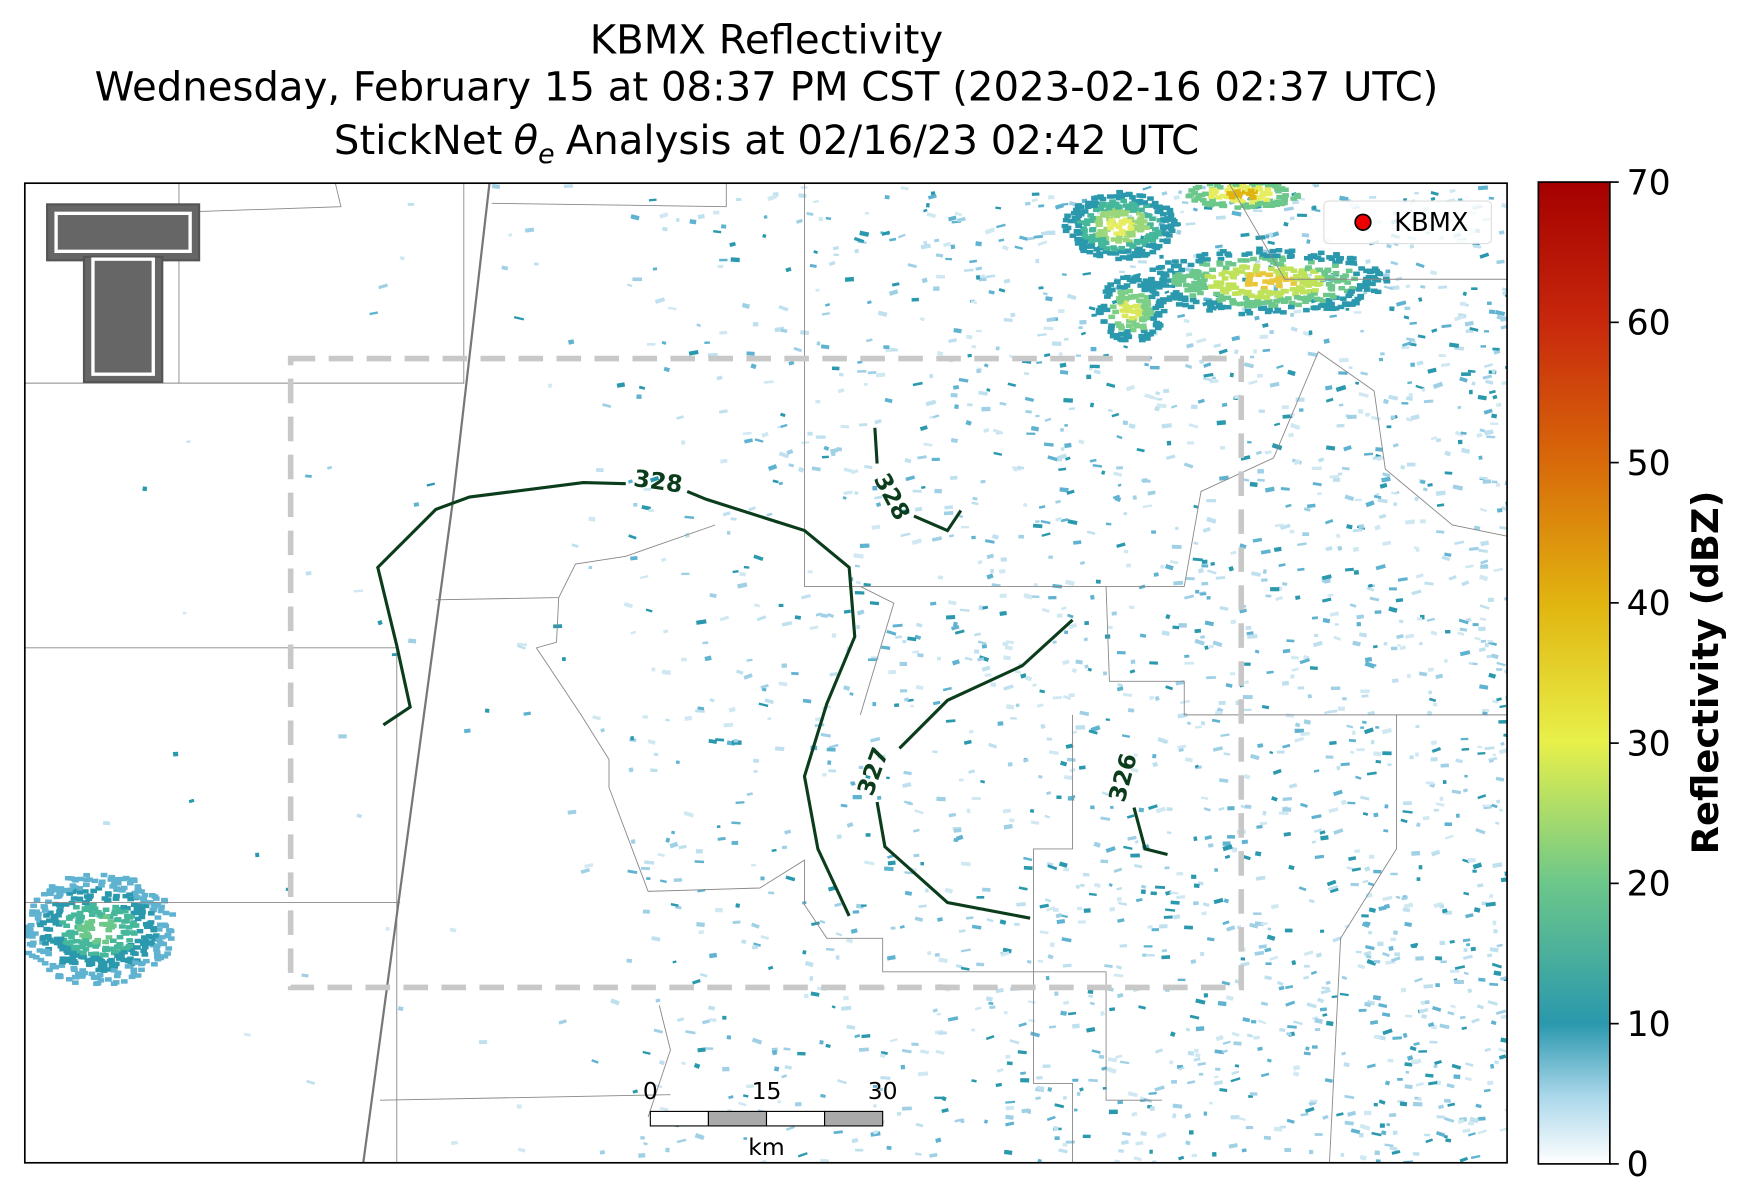 The height and width of the screenshot is (1203, 1743). What do you see at coordinates (123, 293) in the screenshot?
I see `logo` at bounding box center [123, 293].